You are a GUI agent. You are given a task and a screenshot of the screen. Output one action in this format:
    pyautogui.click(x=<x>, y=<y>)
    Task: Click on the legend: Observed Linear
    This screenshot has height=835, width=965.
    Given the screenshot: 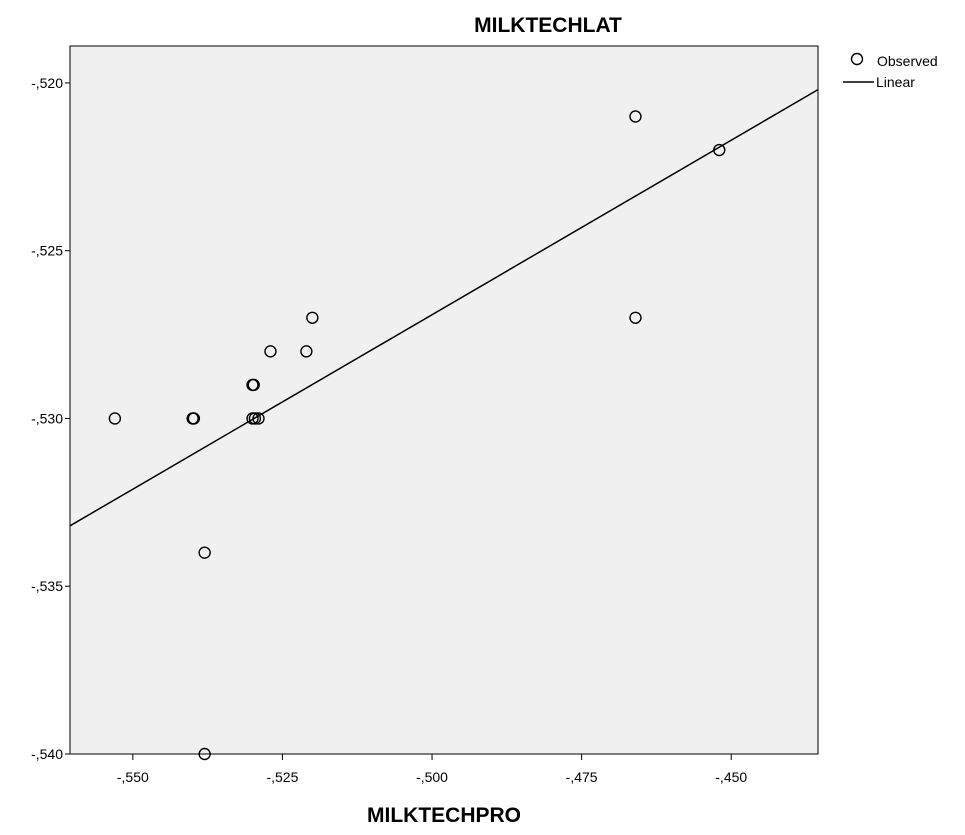 What is the action you would take?
    pyautogui.click(x=890, y=71)
    